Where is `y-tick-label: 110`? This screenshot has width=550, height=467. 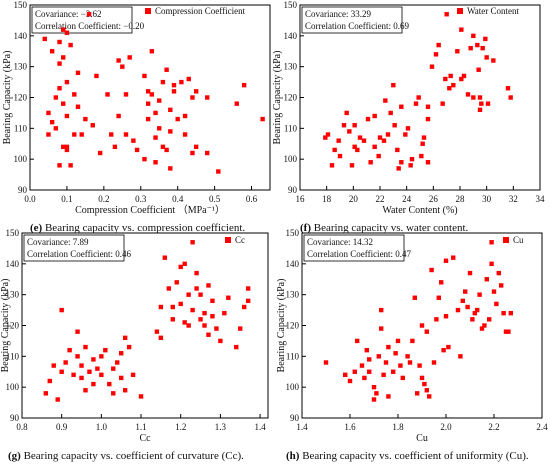 y-tick-label: 110 is located at coordinates (13, 356).